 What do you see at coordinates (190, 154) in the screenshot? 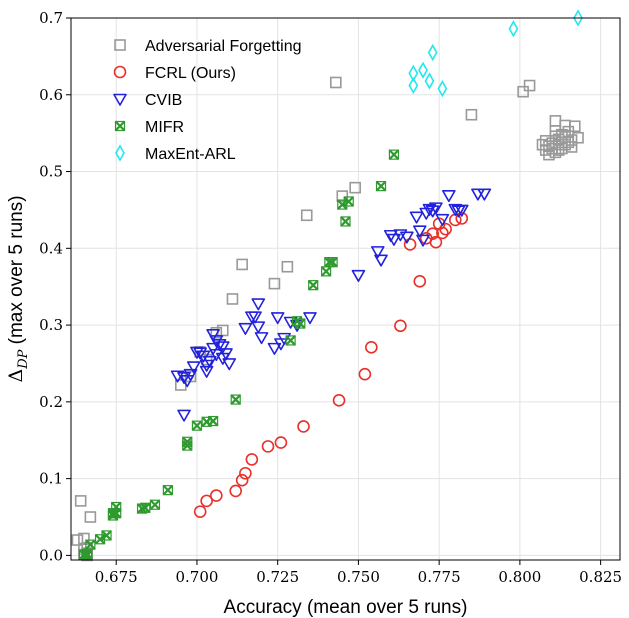
I see `legend-label: MaxEnt-ARL` at bounding box center [190, 154].